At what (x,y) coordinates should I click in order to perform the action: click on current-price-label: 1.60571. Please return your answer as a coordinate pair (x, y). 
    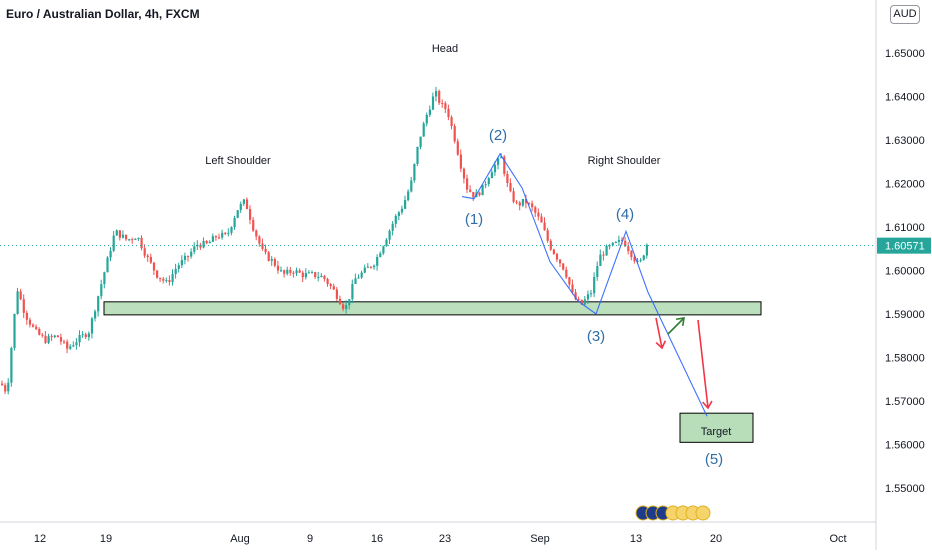
    Looking at the image, I should click on (905, 247).